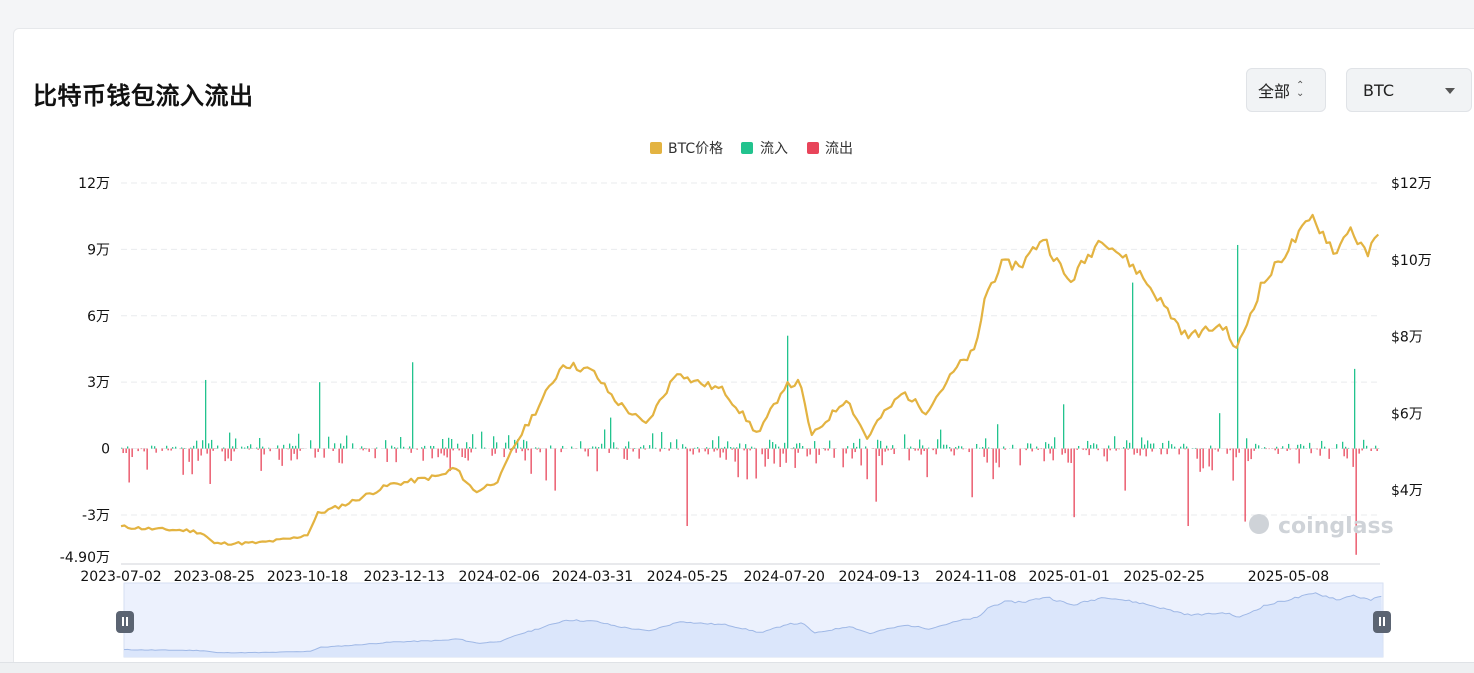 Image resolution: width=1474 pixels, height=673 pixels. I want to click on legend-item-outflow: 流出, so click(830, 149).